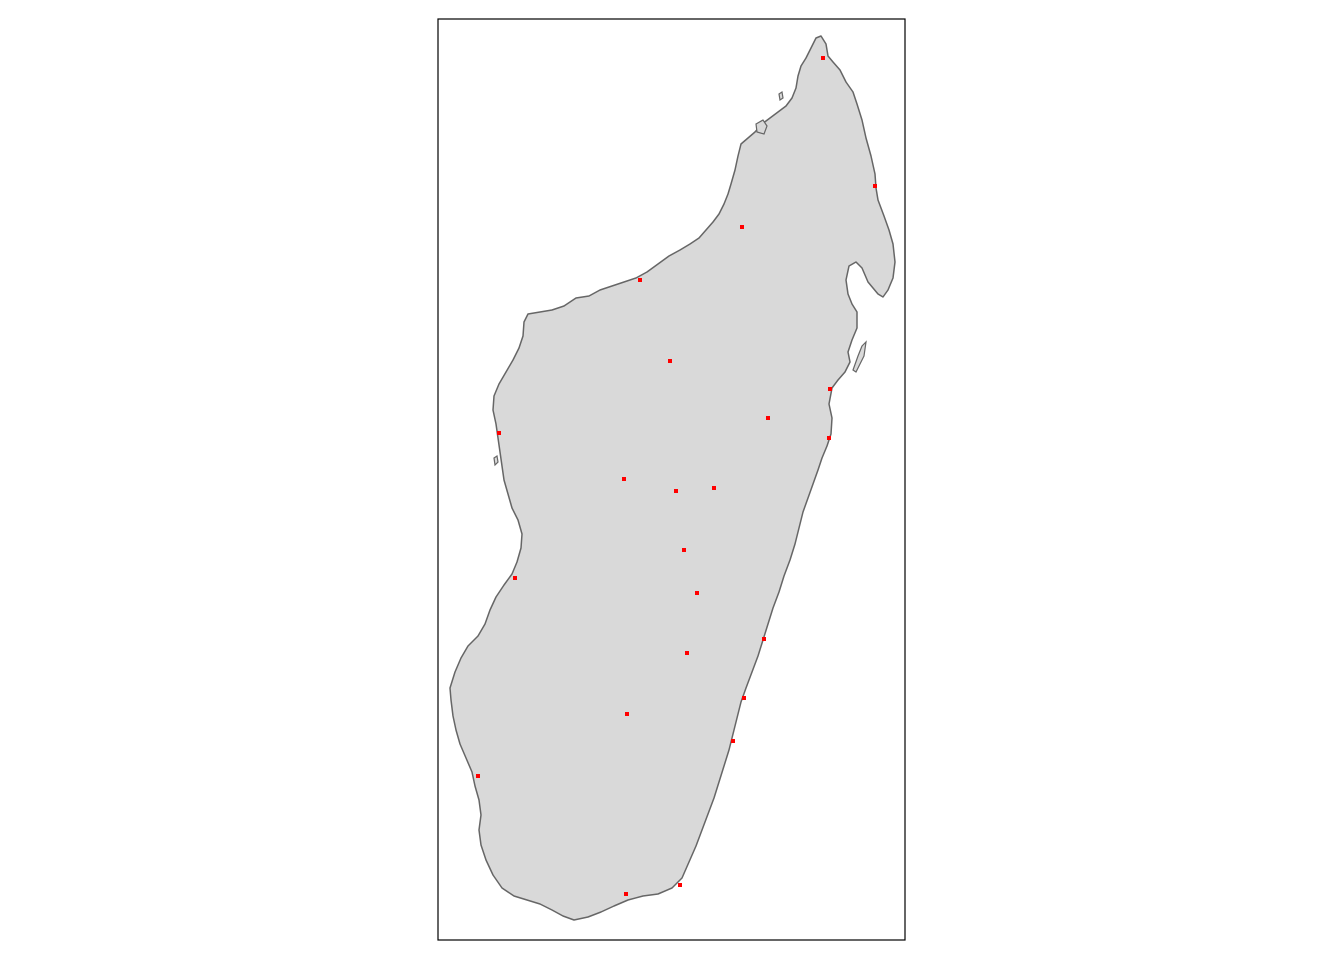 The width and height of the screenshot is (1344, 960). Describe the element at coordinates (761, 127) in the screenshot. I see `island-nosy-be` at that location.